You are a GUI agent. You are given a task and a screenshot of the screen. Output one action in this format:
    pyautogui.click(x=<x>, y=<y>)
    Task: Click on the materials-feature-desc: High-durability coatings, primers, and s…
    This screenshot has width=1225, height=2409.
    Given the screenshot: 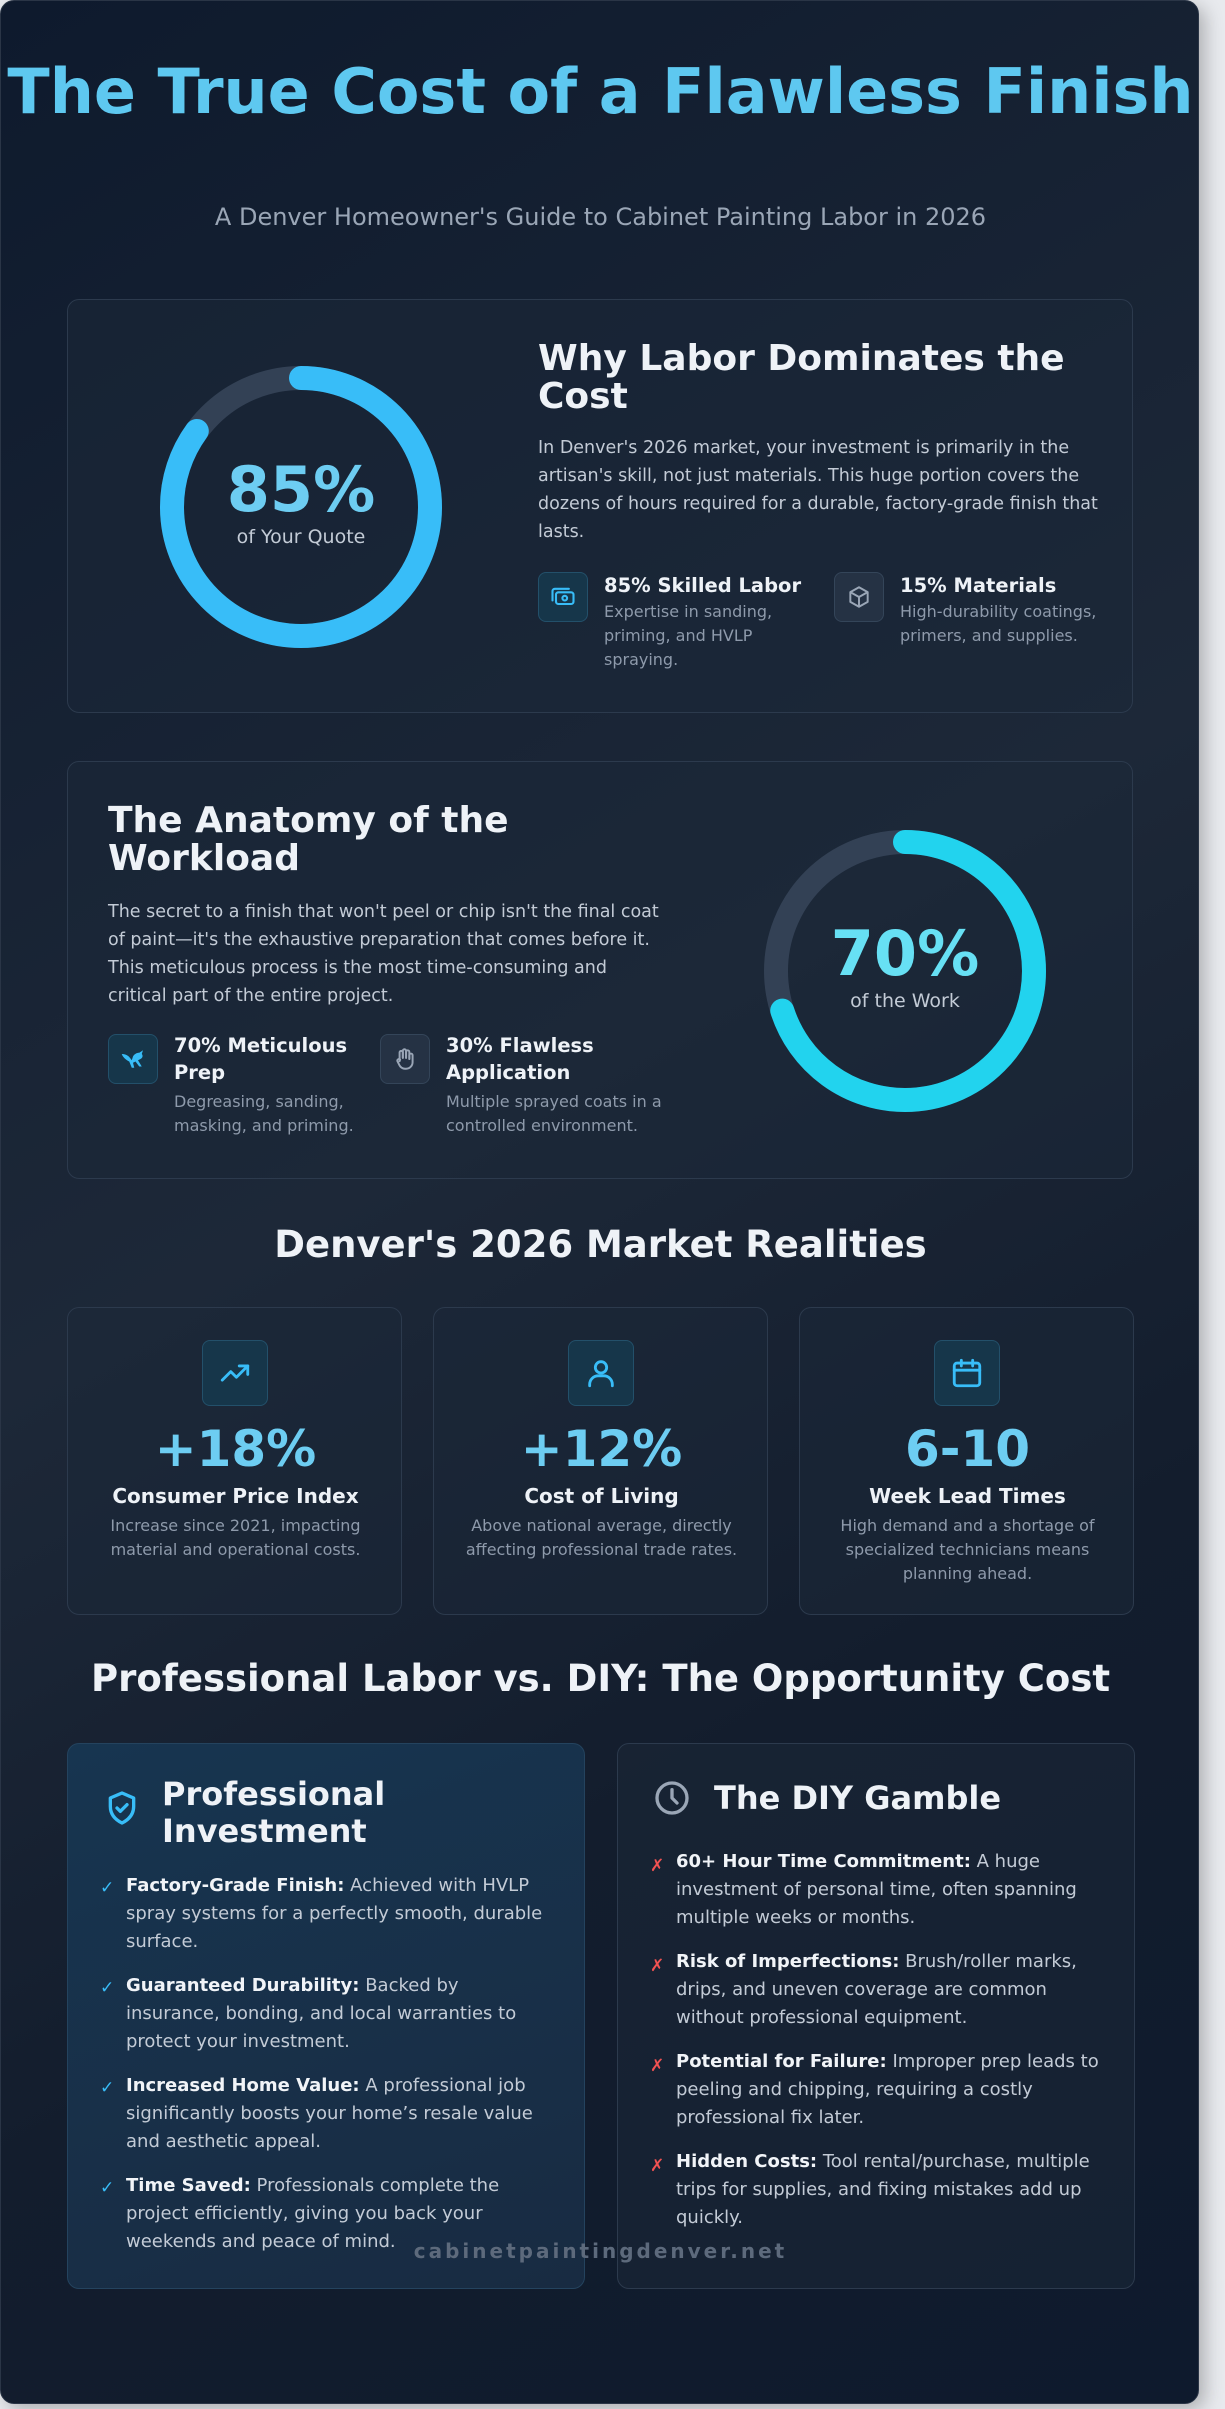 What is the action you would take?
    pyautogui.click(x=998, y=623)
    